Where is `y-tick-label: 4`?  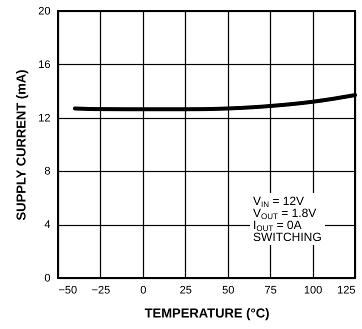
y-tick-label: 4 is located at coordinates (47, 225).